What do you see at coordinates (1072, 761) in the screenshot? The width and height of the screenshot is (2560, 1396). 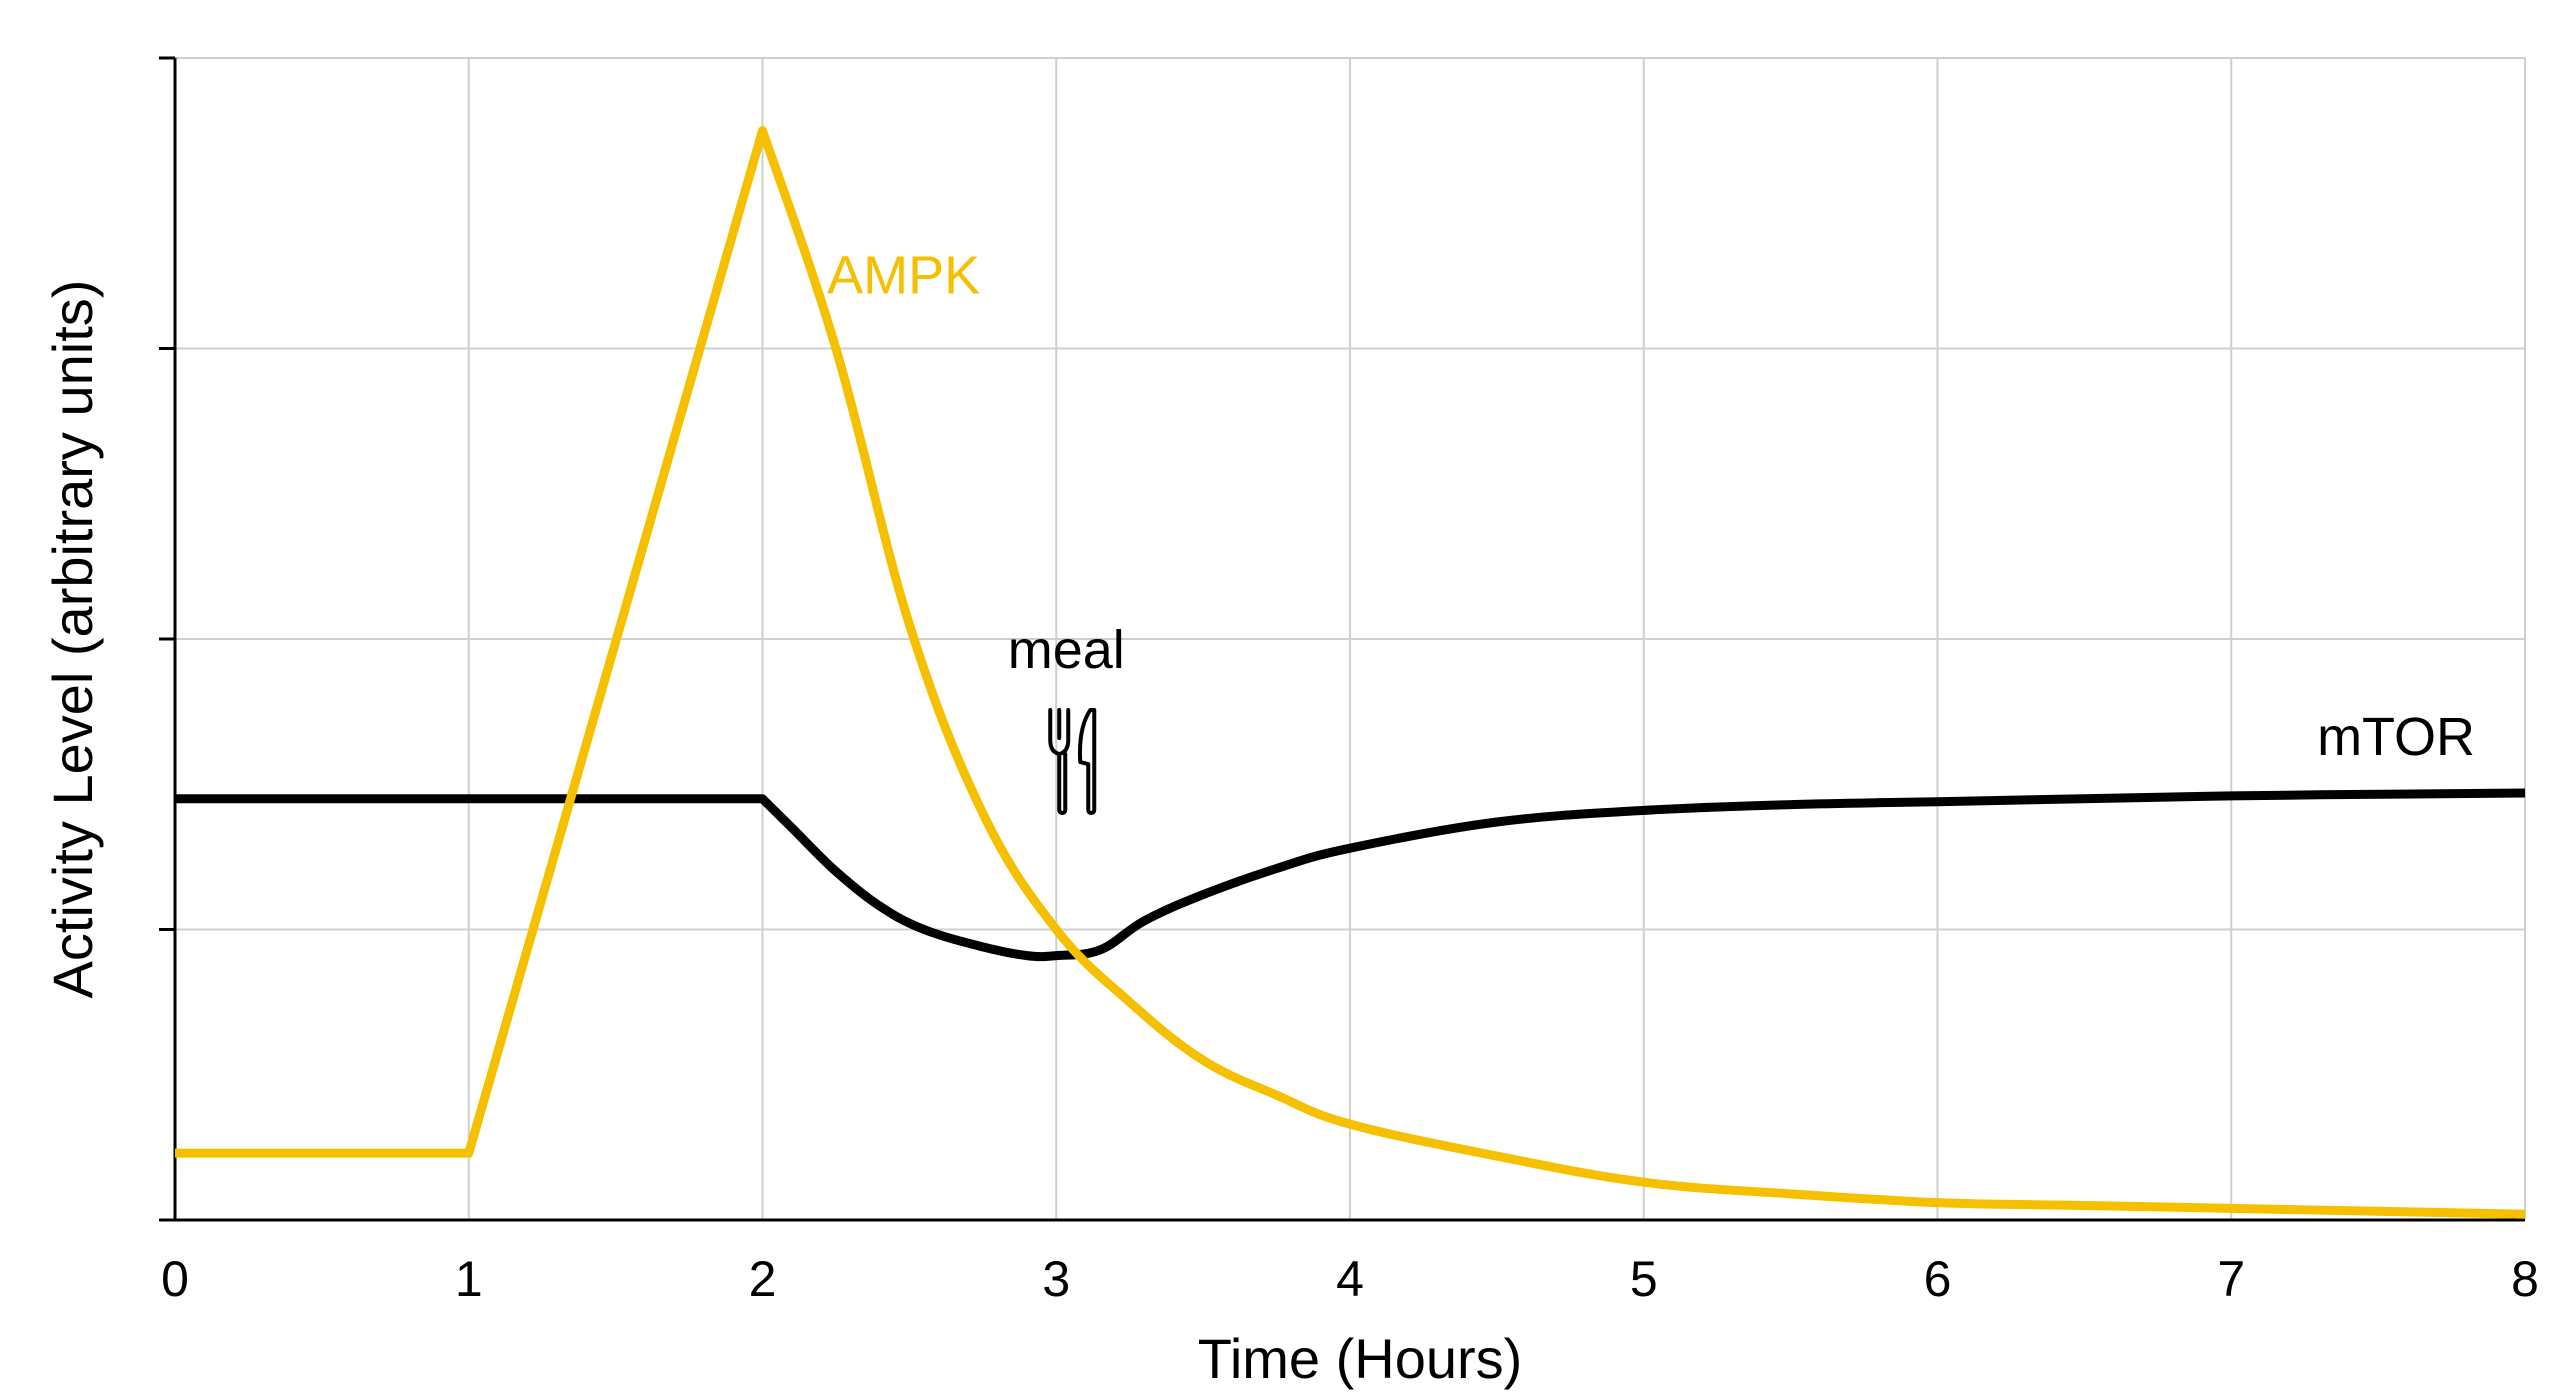 I see `fork-knife-icon` at bounding box center [1072, 761].